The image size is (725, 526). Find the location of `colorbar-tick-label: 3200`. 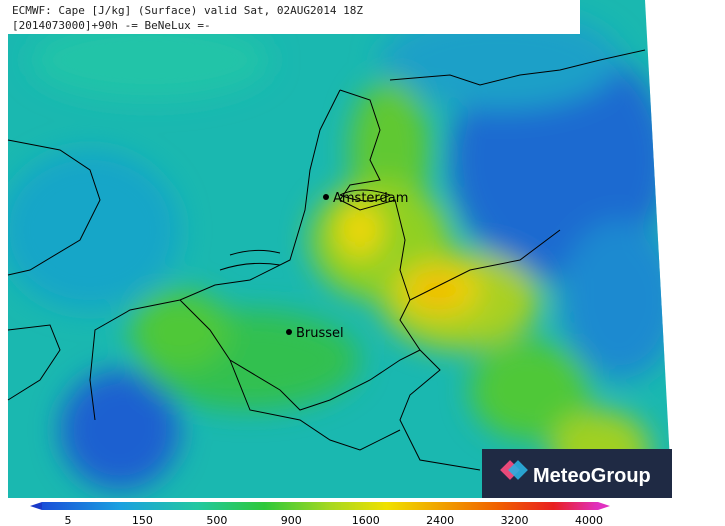

colorbar-tick-label: 3200 is located at coordinates (515, 520).